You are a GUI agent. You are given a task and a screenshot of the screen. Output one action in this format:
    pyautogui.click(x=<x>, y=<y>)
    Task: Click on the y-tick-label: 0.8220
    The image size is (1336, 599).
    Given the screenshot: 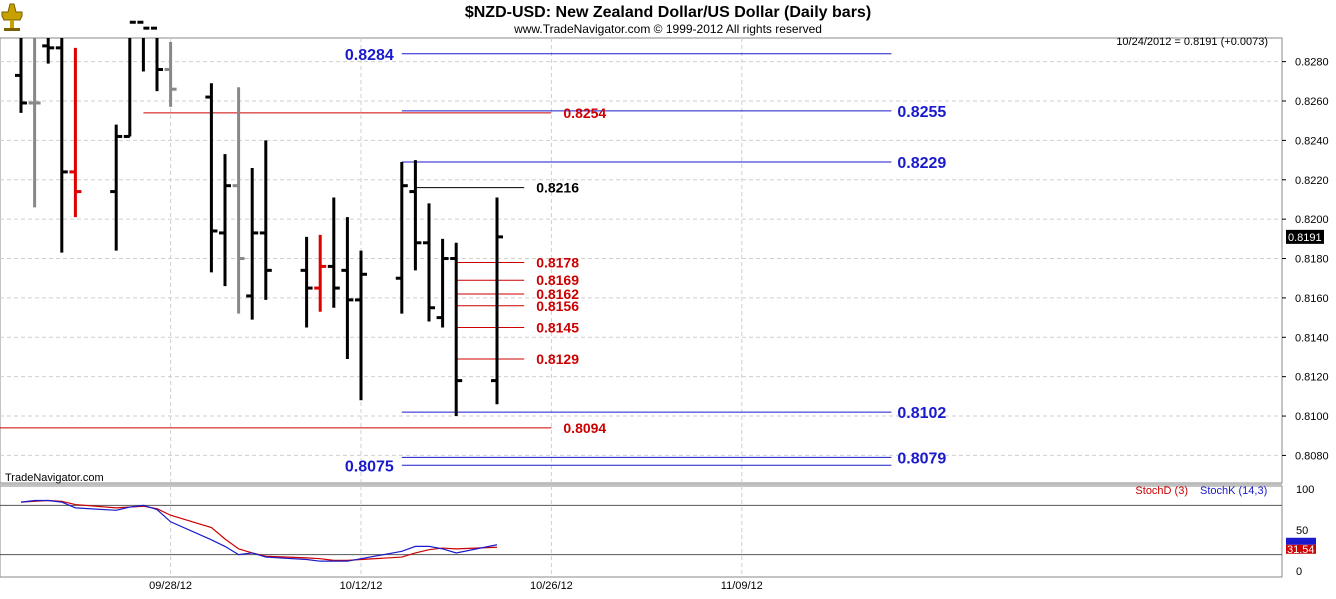 What is the action you would take?
    pyautogui.click(x=1312, y=181)
    